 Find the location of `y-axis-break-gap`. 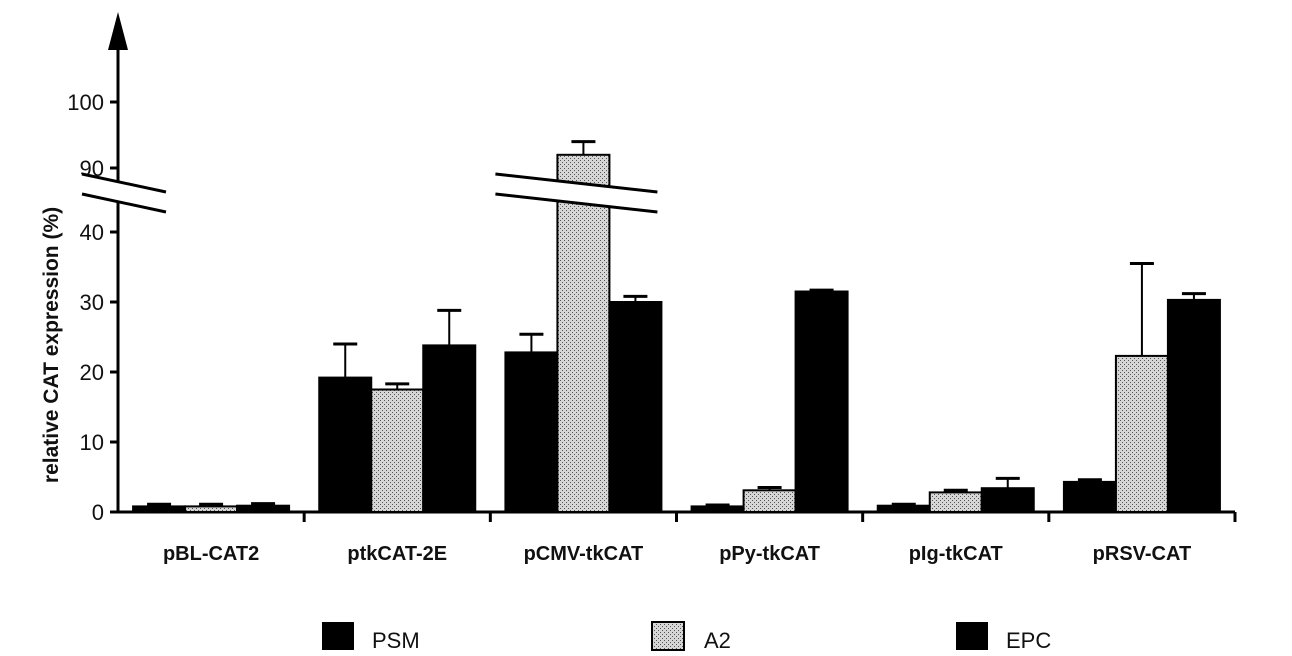

y-axis-break-gap is located at coordinates (124, 193).